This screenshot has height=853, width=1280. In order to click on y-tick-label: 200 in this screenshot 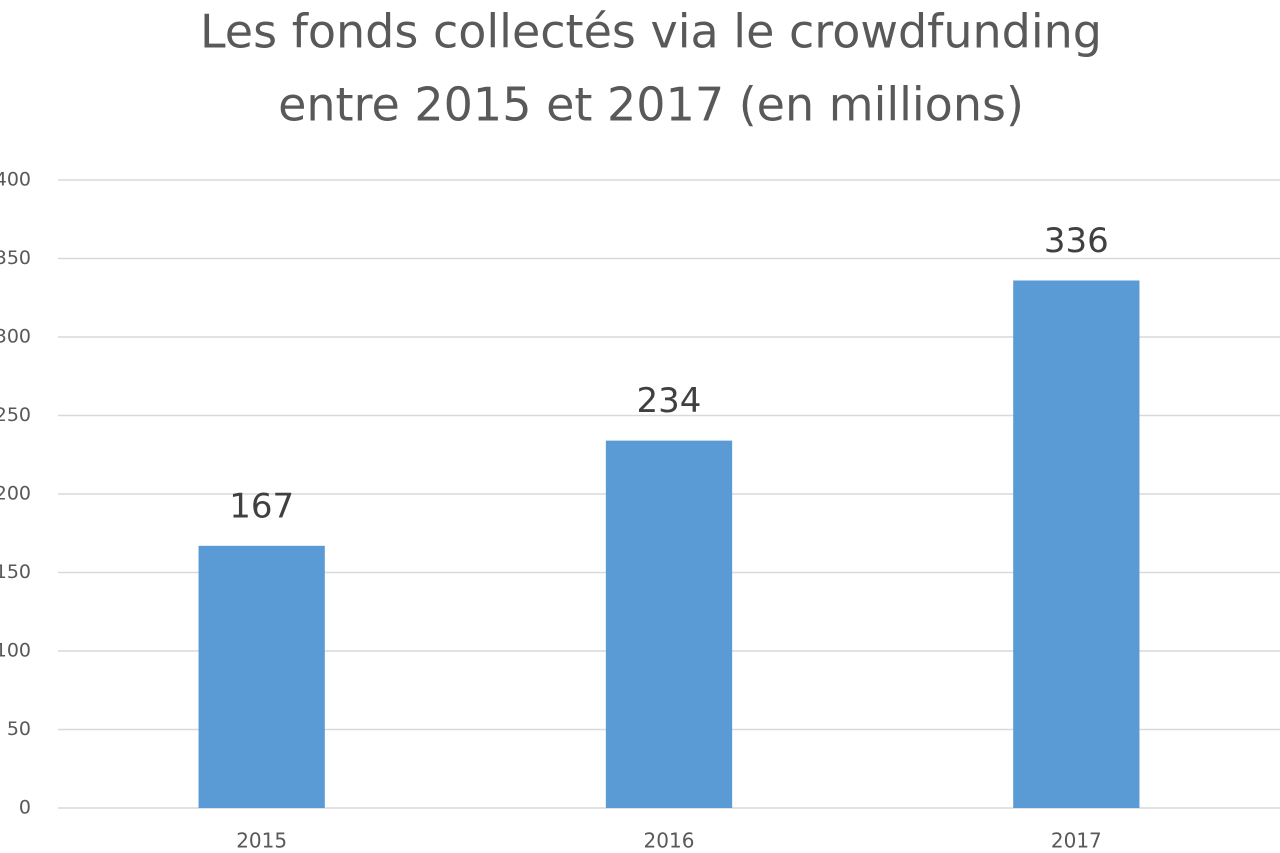, I will do `click(15, 494)`.